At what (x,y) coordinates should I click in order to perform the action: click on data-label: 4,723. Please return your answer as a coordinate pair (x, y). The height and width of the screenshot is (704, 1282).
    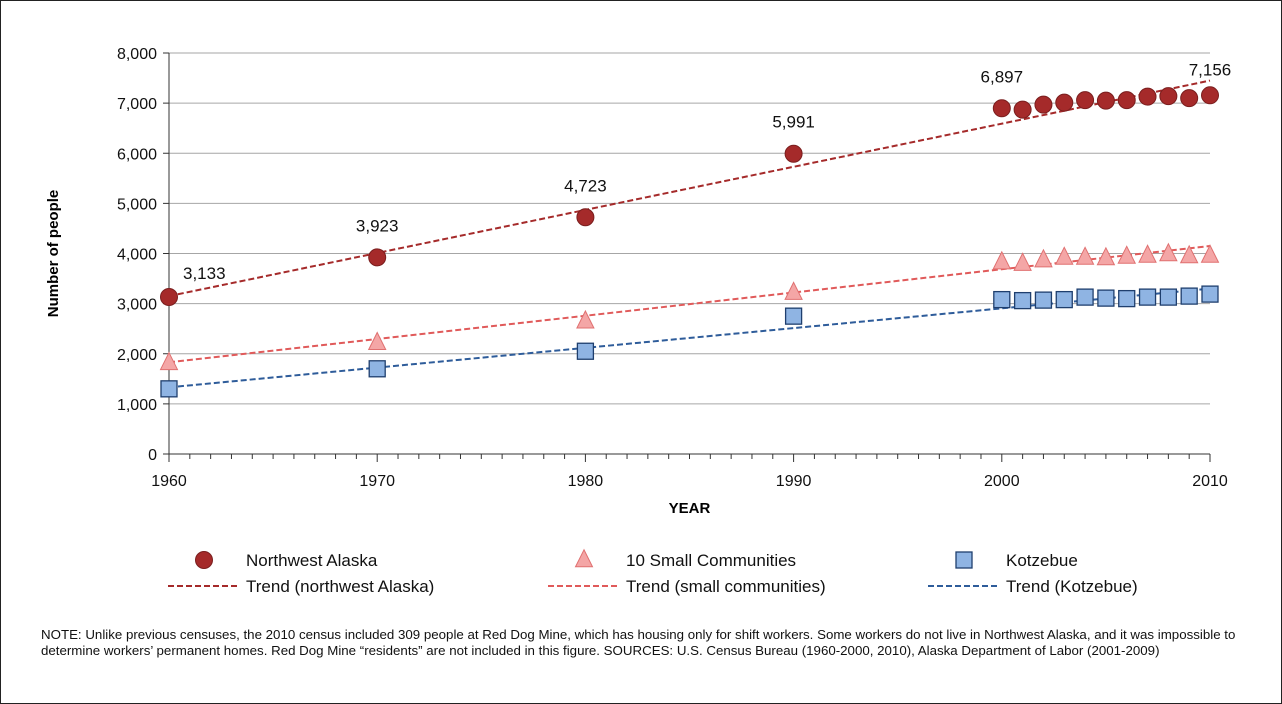
    Looking at the image, I should click on (585, 185).